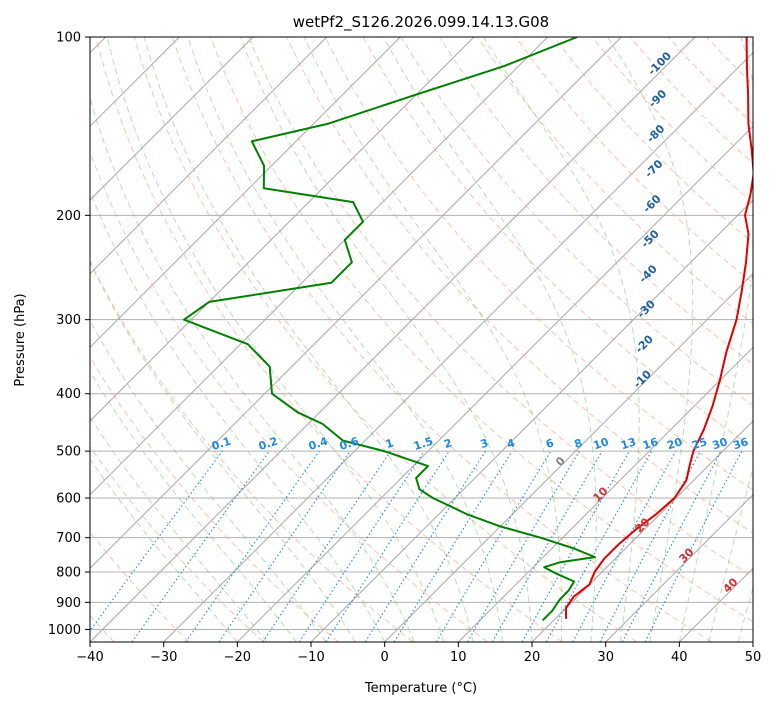 This screenshot has width=775, height=708. What do you see at coordinates (720, 443) in the screenshot?
I see `mixing-ratio-label: 30` at bounding box center [720, 443].